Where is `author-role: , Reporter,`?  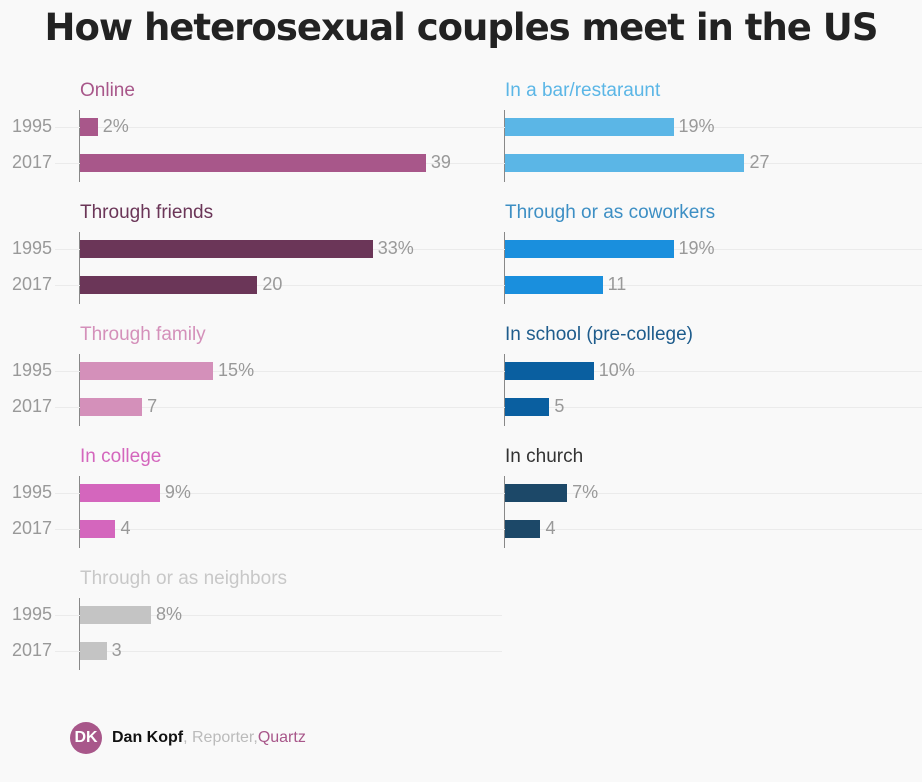 author-role: , Reporter, is located at coordinates (220, 737).